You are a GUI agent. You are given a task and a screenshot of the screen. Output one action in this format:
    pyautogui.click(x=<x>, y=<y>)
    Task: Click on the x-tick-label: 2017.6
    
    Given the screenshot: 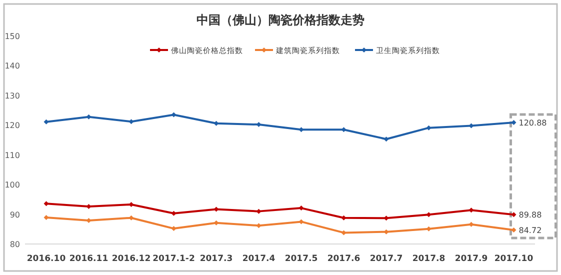 What is the action you would take?
    pyautogui.click(x=343, y=259)
    